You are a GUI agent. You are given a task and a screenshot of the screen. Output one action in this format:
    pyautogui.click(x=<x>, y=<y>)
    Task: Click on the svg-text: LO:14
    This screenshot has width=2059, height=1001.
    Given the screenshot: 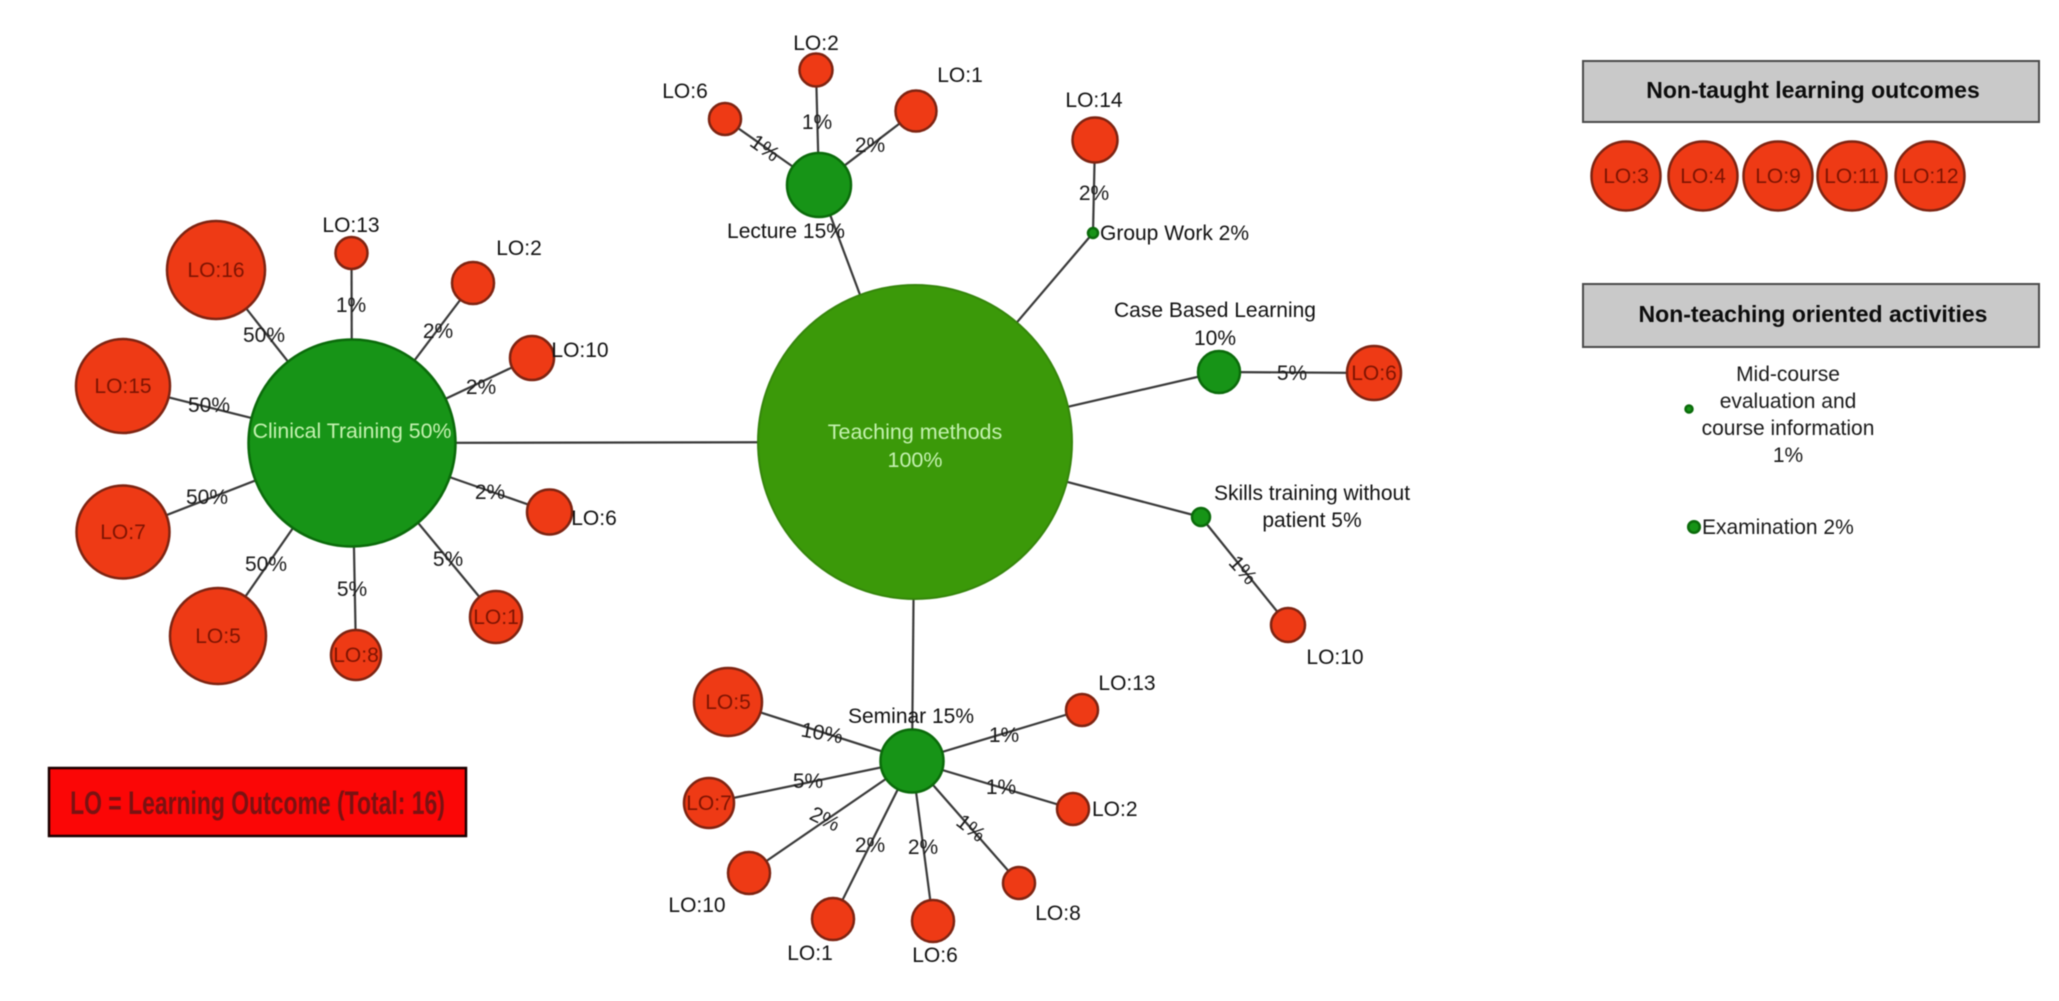 What is the action you would take?
    pyautogui.click(x=1094, y=100)
    